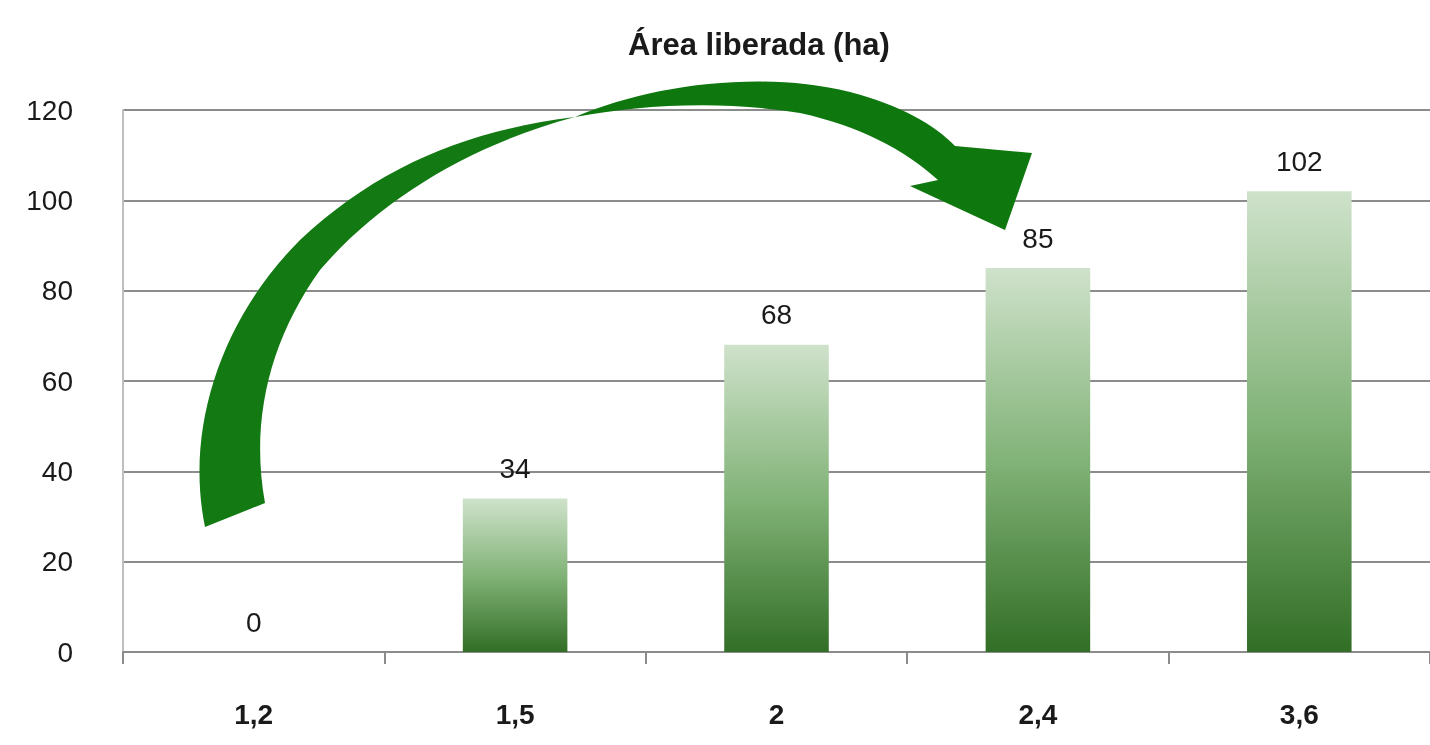 This screenshot has height=745, width=1430. I want to click on x-tick-label: 1,5, so click(515, 714).